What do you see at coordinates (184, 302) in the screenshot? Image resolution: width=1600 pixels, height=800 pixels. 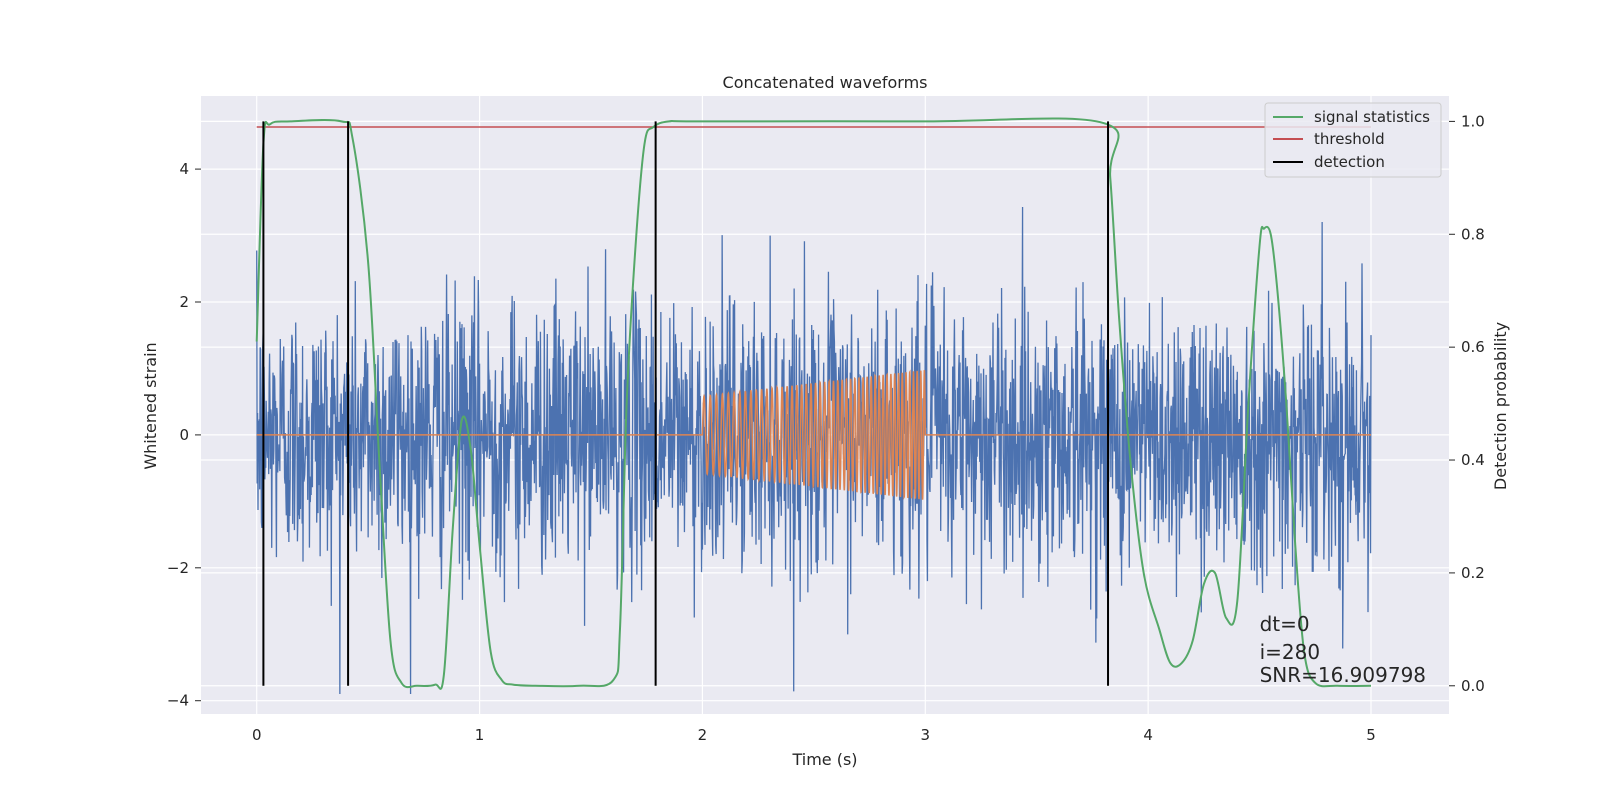 I see `y-tick-label-left: 2` at bounding box center [184, 302].